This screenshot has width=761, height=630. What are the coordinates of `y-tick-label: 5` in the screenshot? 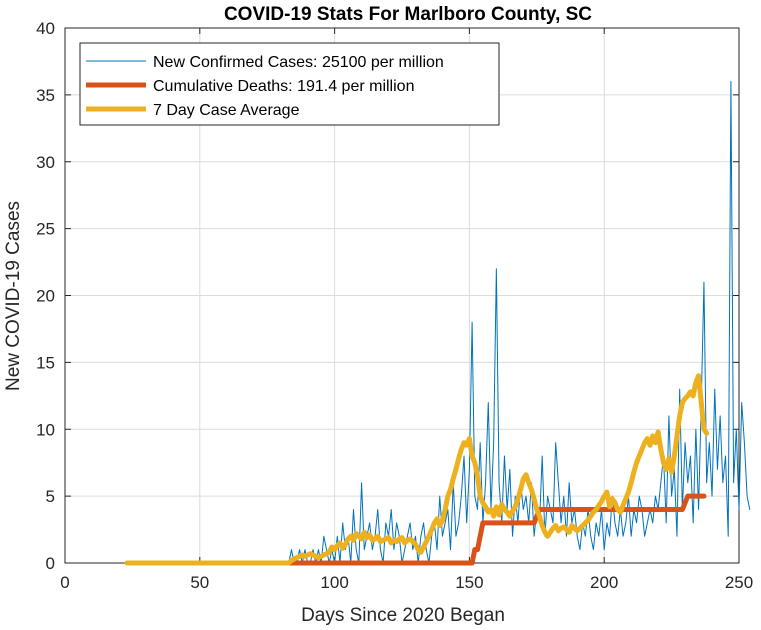 It's located at (50, 496).